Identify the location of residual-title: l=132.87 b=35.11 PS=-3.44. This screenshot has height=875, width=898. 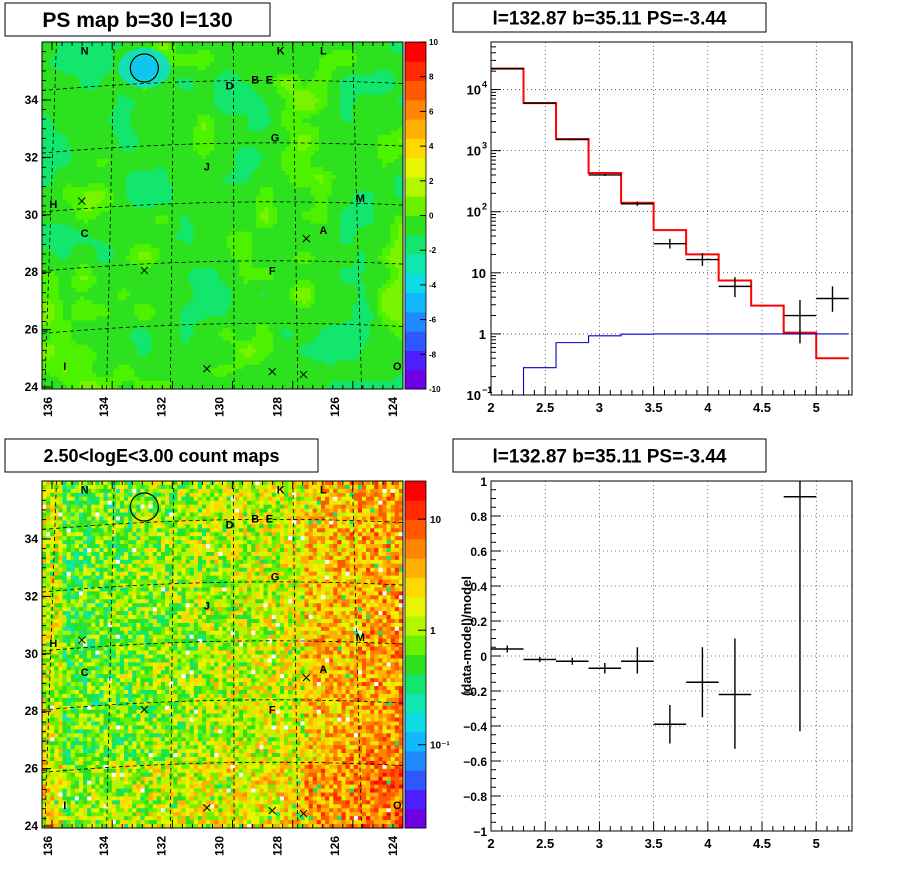
(609, 455).